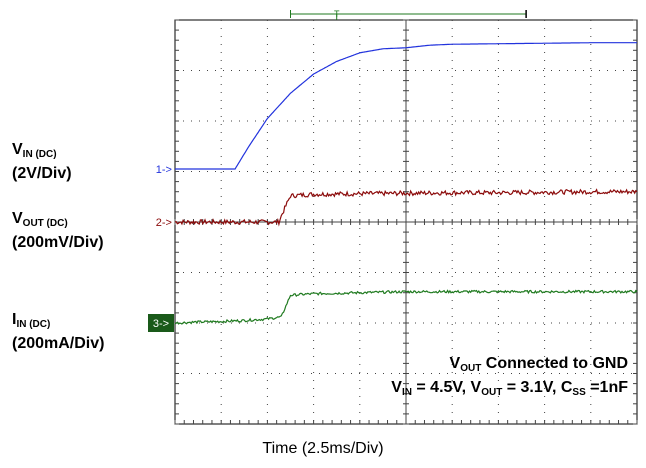 The width and height of the screenshot is (646, 468). Describe the element at coordinates (509, 388) in the screenshot. I see `annotation-line-2: VIN = 4.5V, VOUT = 3.1V, CSS =1nF` at that location.